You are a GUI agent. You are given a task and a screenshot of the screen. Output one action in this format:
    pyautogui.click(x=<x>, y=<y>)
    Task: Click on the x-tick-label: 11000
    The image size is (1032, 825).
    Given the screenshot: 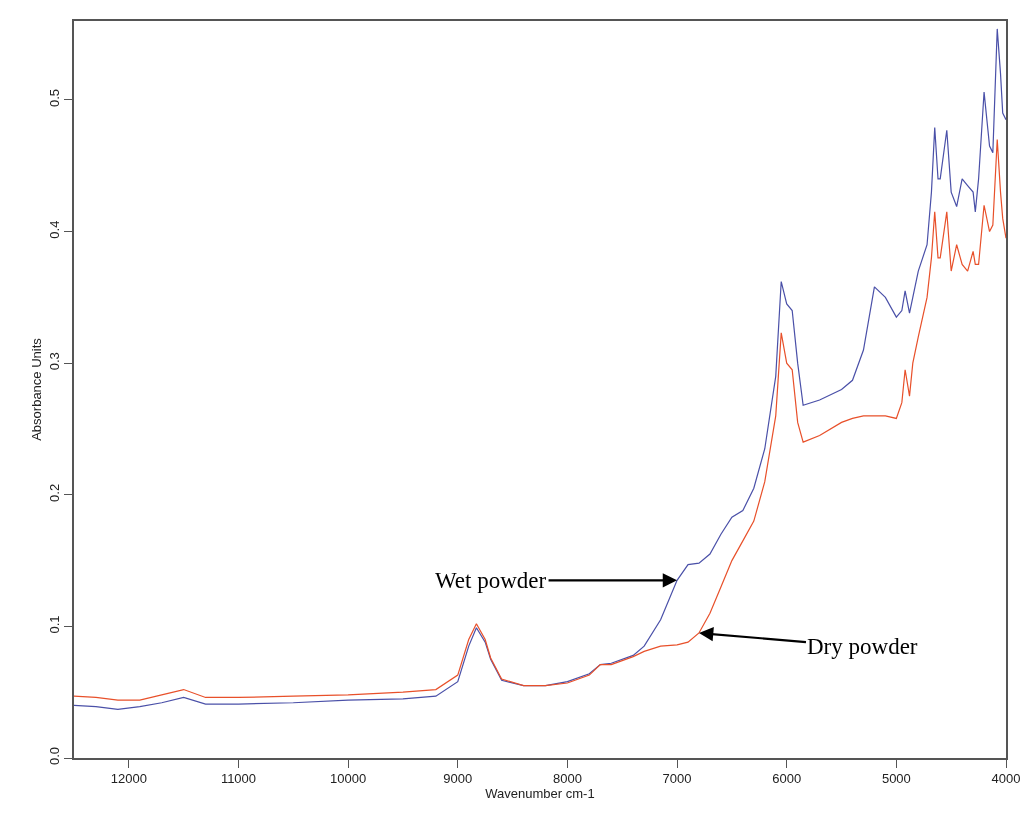 What is the action you would take?
    pyautogui.click(x=238, y=779)
    